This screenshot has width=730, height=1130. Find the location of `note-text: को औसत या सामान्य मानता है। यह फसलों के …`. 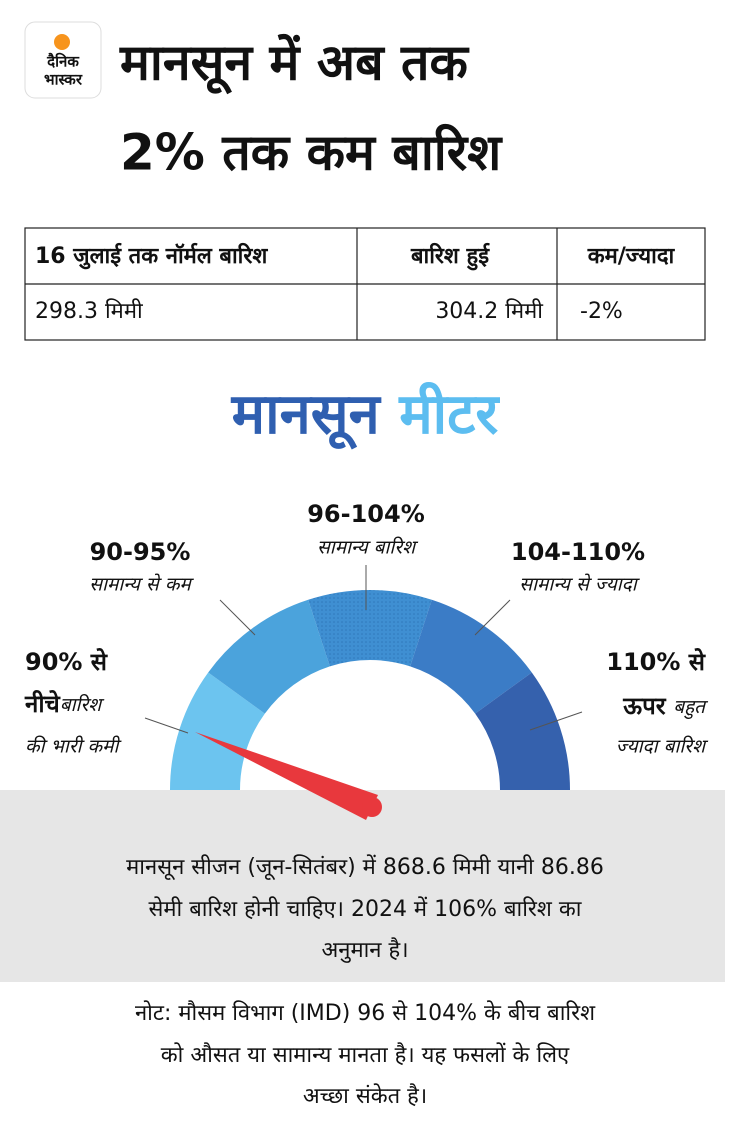

note-text: को औसत या सामान्य मानता है। यह फसलों के … is located at coordinates (365, 1055).